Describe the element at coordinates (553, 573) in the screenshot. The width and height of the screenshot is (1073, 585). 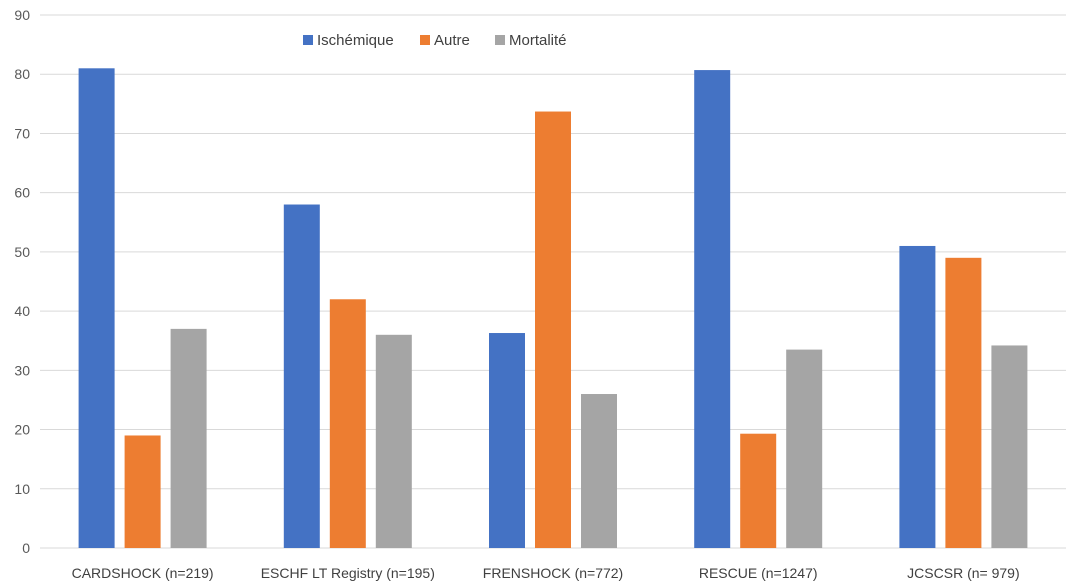
I see `x-category-label: FRENSHOCK (n=772)` at that location.